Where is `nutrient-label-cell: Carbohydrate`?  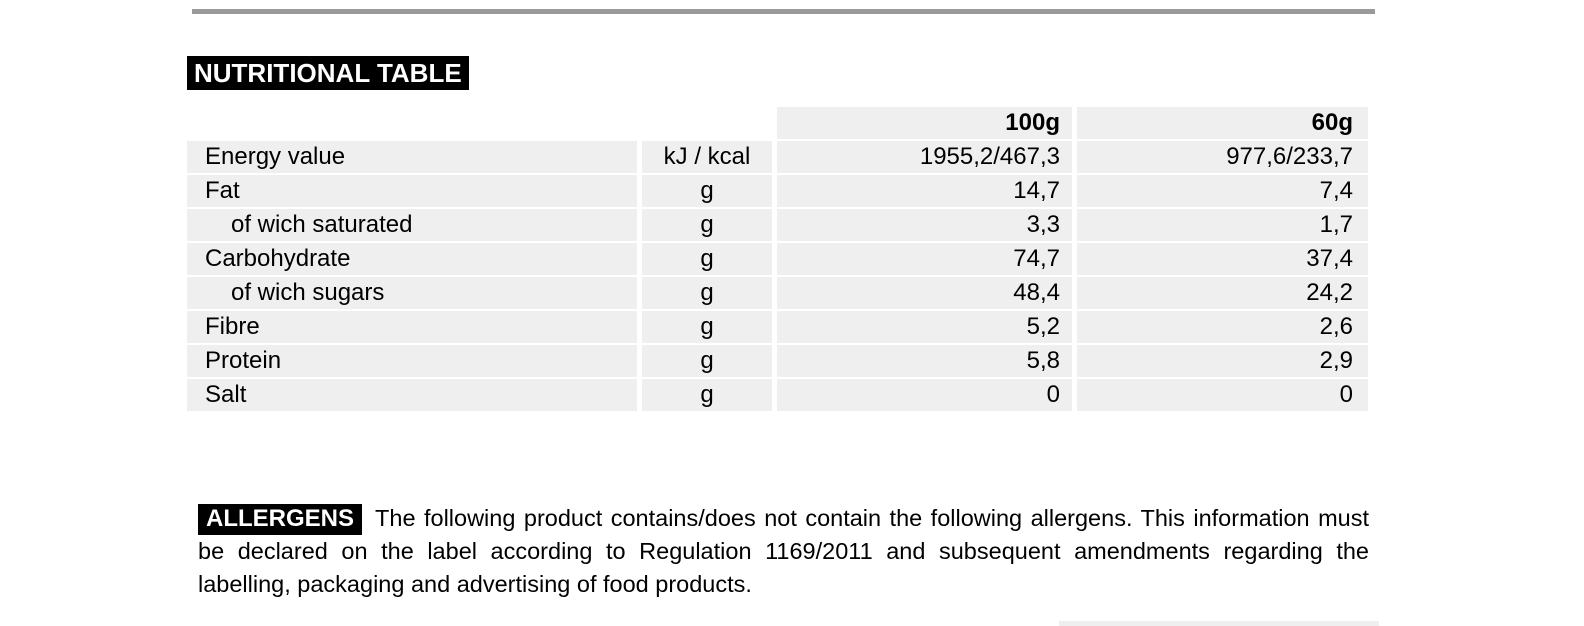
nutrient-label-cell: Carbohydrate is located at coordinates (412, 259).